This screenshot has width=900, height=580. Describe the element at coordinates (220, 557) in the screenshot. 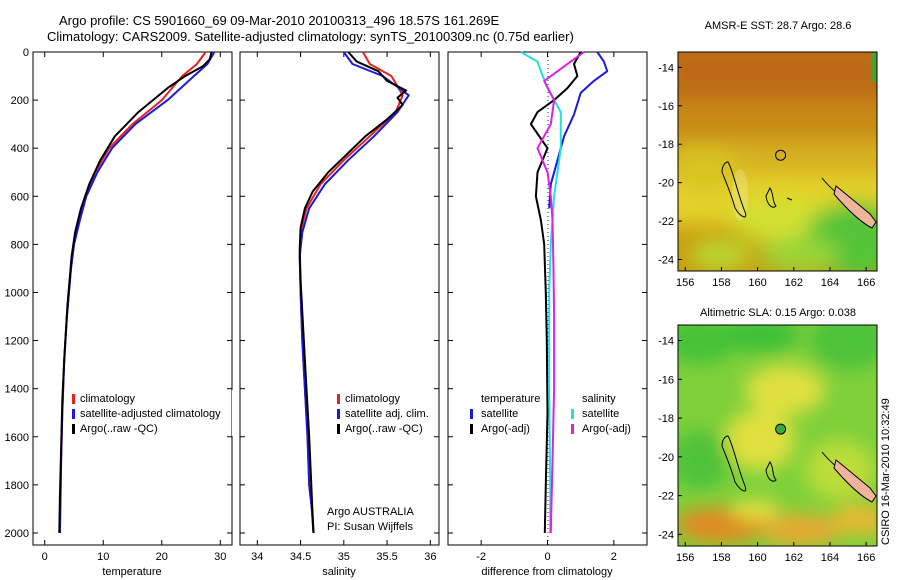

I see `x-tick-label: 30` at that location.